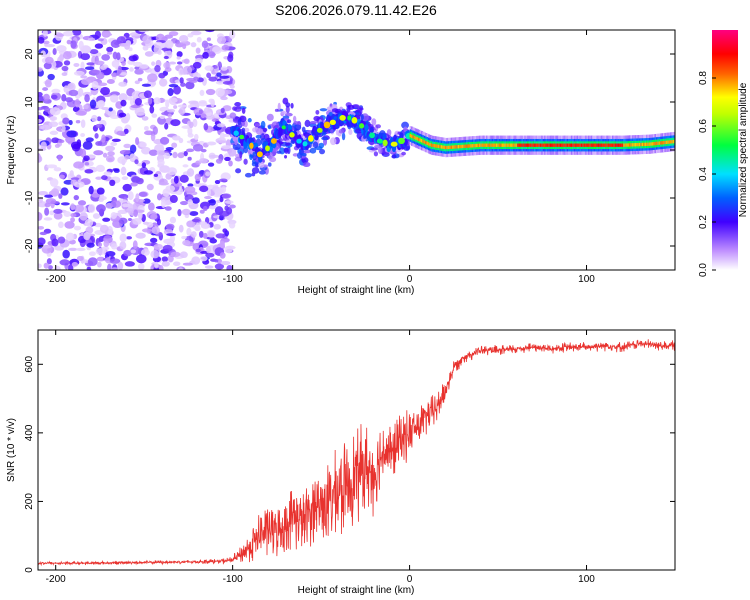 The image size is (750, 600). Describe the element at coordinates (233, 279) in the screenshot. I see `x-tick-label: -100` at that location.